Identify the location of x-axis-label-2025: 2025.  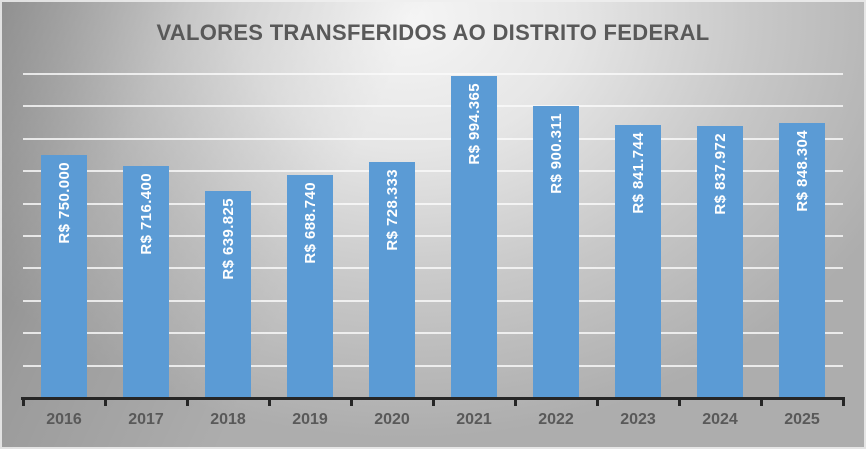
(802, 419).